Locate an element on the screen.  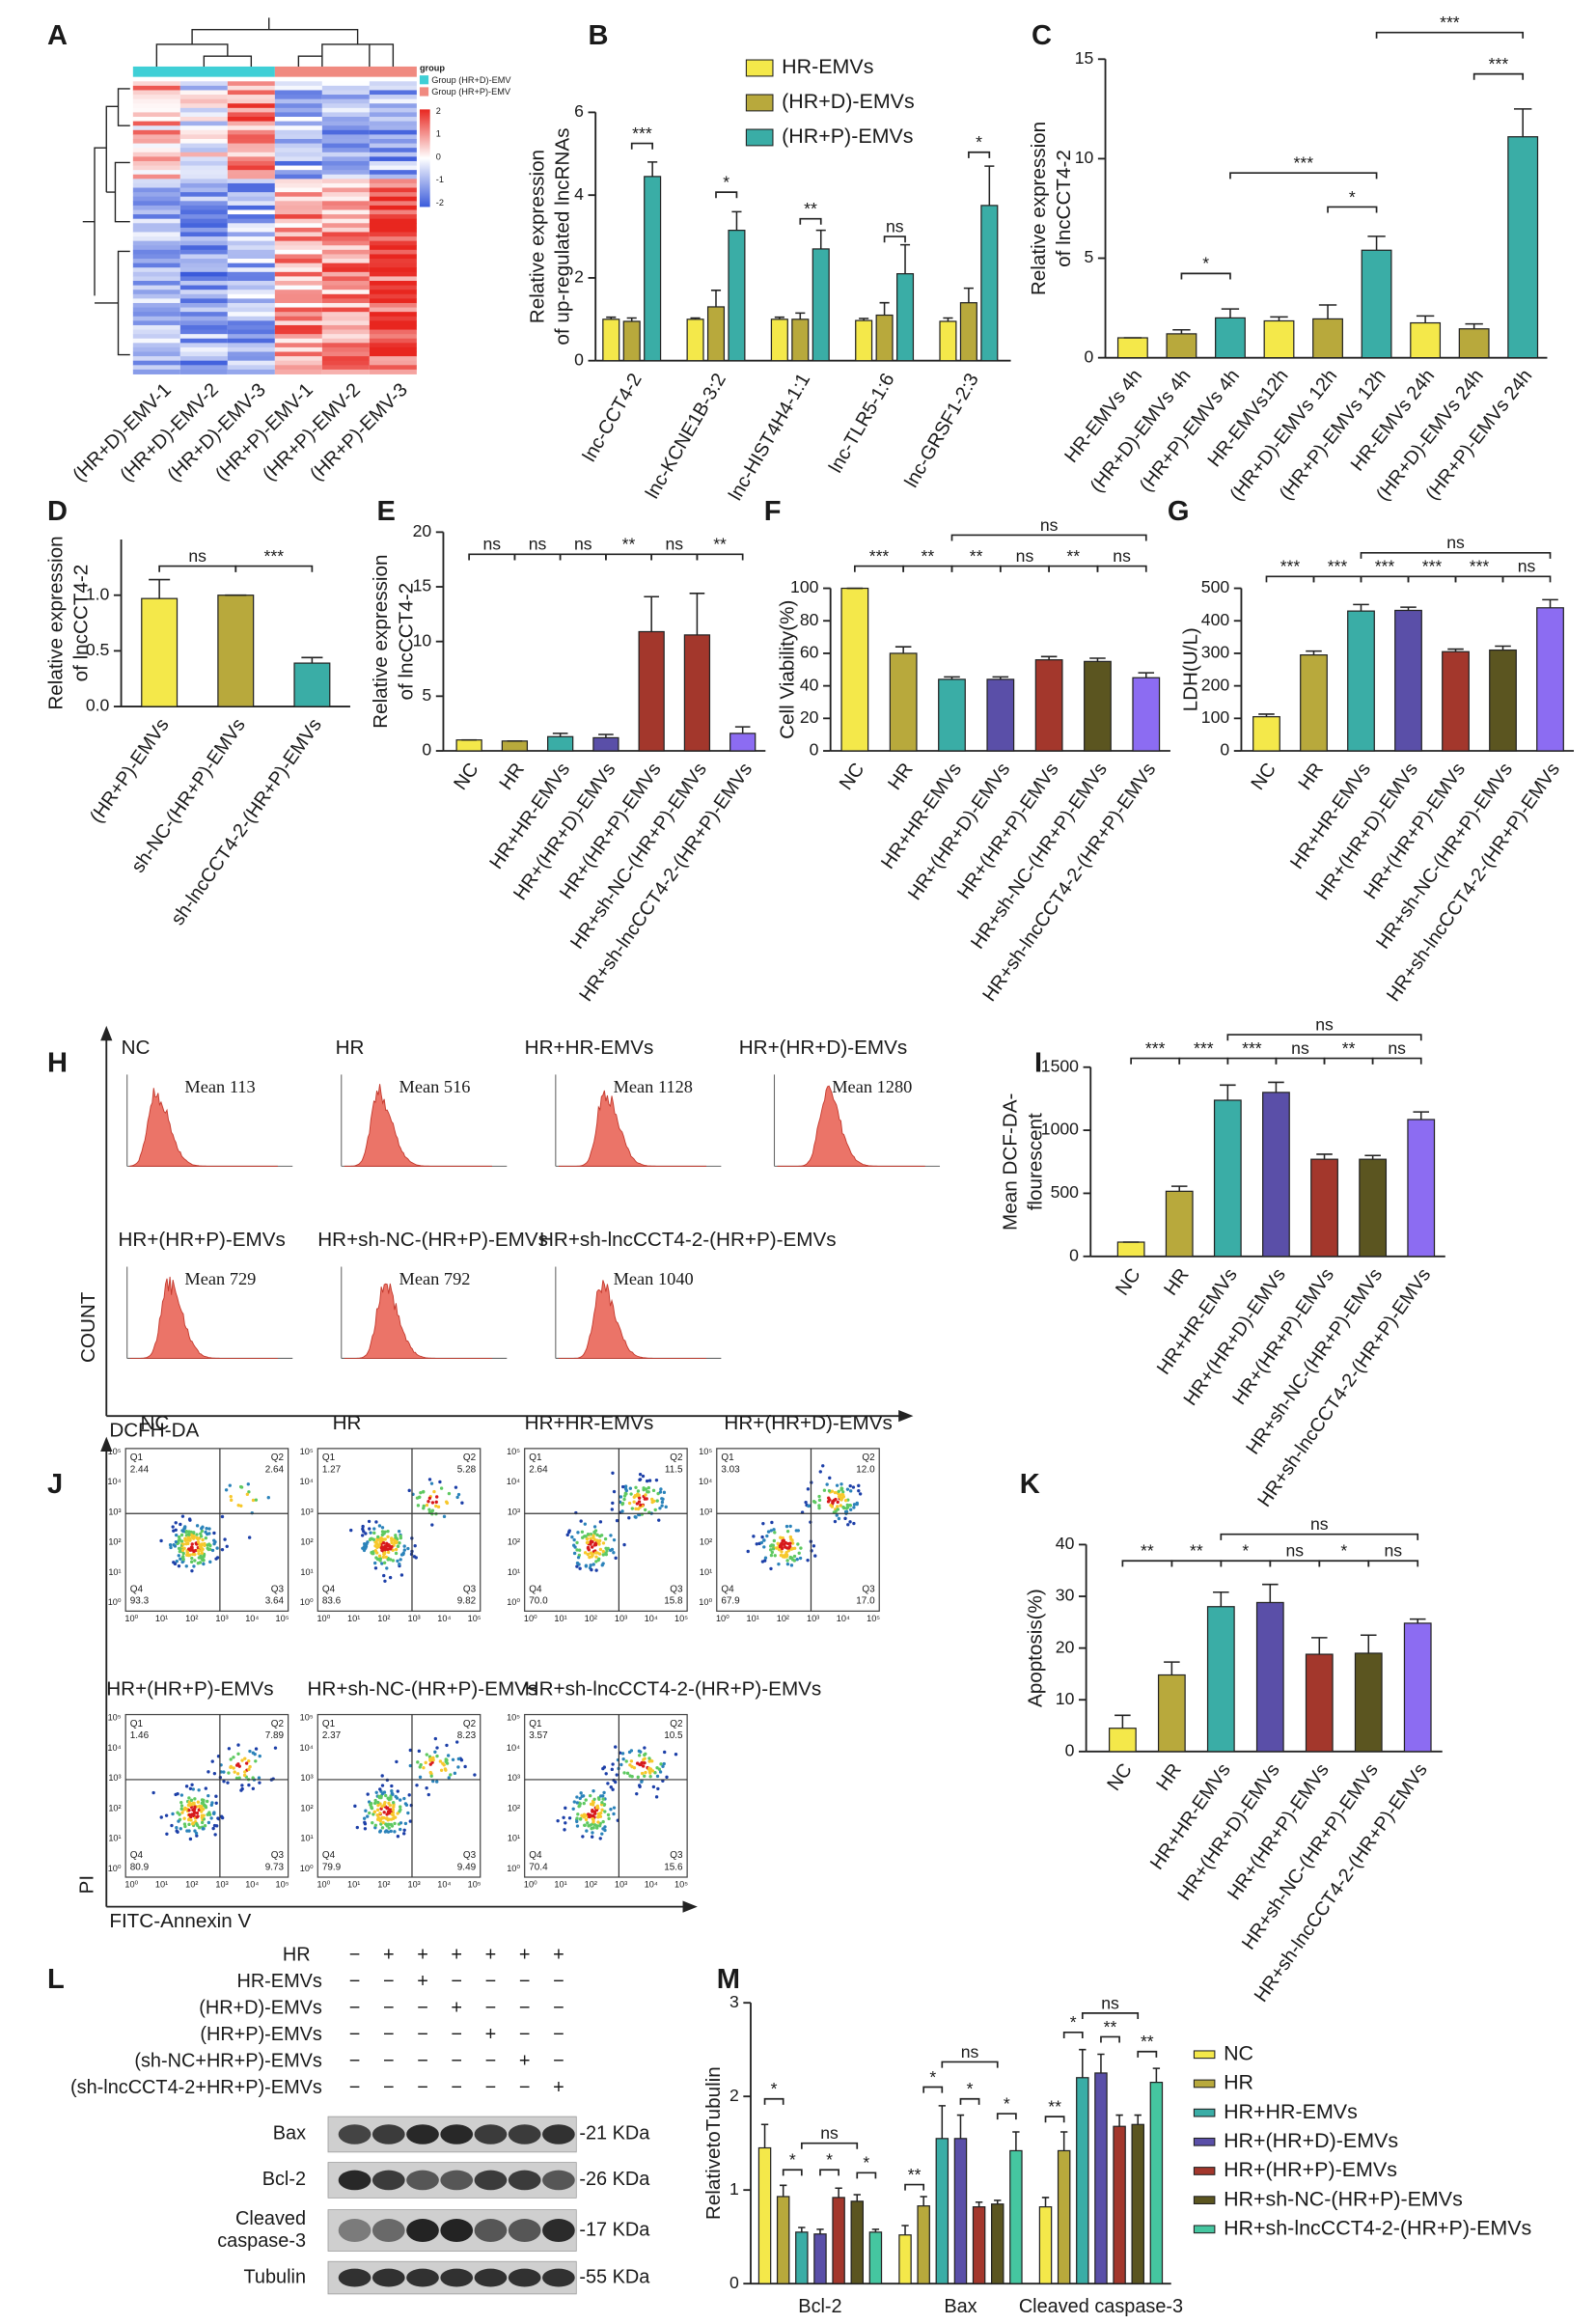
scatter-x-tick: 10⁴ is located at coordinates (652, 1885).